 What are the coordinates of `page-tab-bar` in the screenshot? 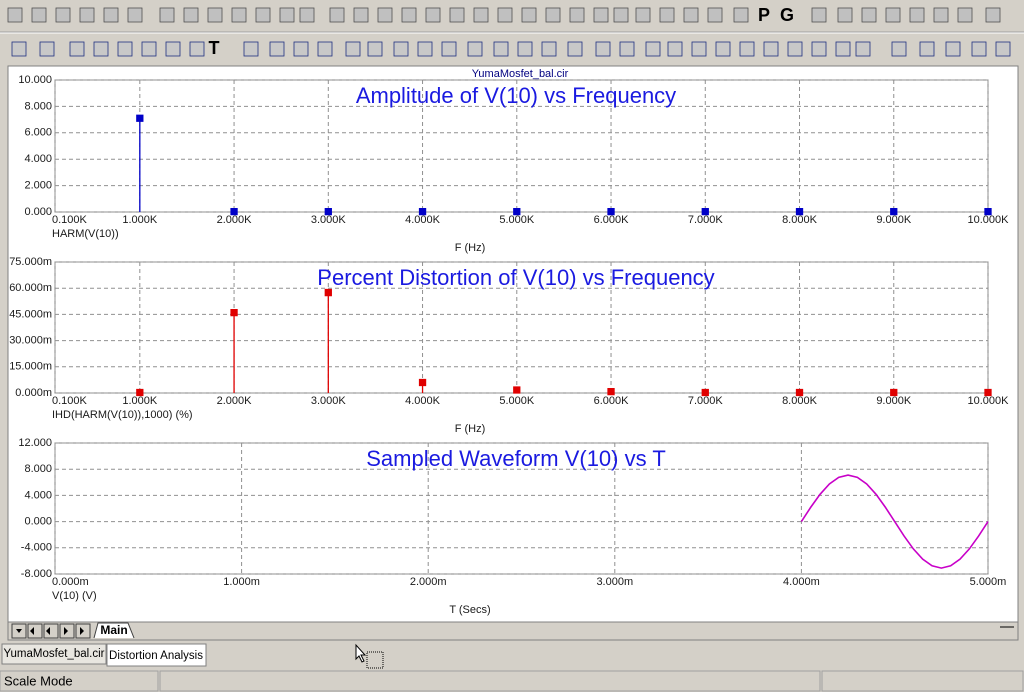 It's located at (513, 631).